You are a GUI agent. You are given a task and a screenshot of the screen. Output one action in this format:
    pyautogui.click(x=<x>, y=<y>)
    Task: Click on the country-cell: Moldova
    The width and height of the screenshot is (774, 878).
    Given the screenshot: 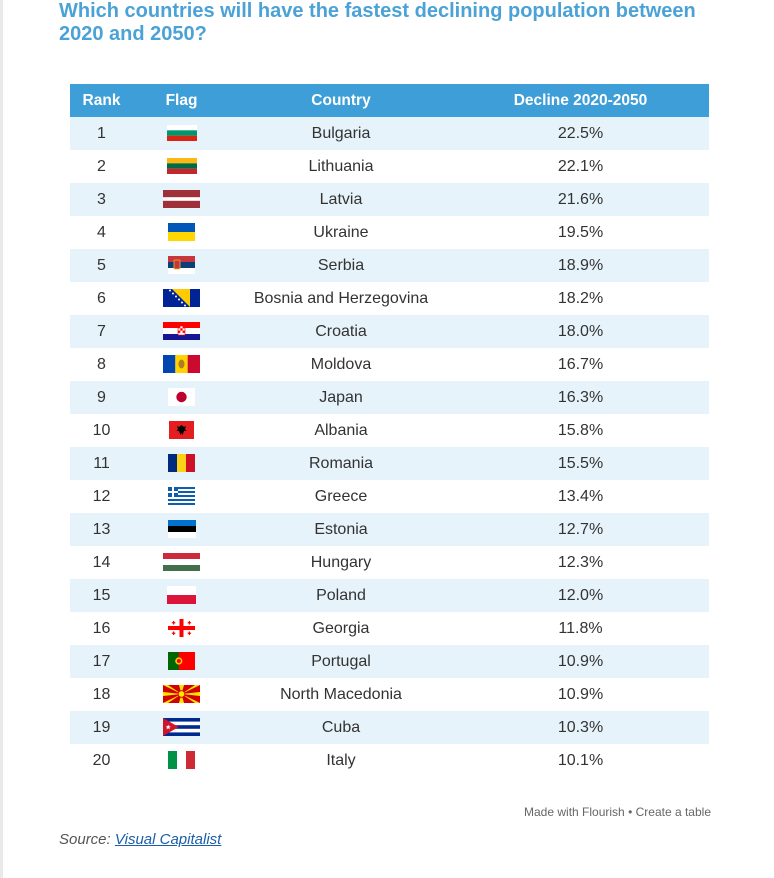 What is the action you would take?
    pyautogui.click(x=341, y=364)
    